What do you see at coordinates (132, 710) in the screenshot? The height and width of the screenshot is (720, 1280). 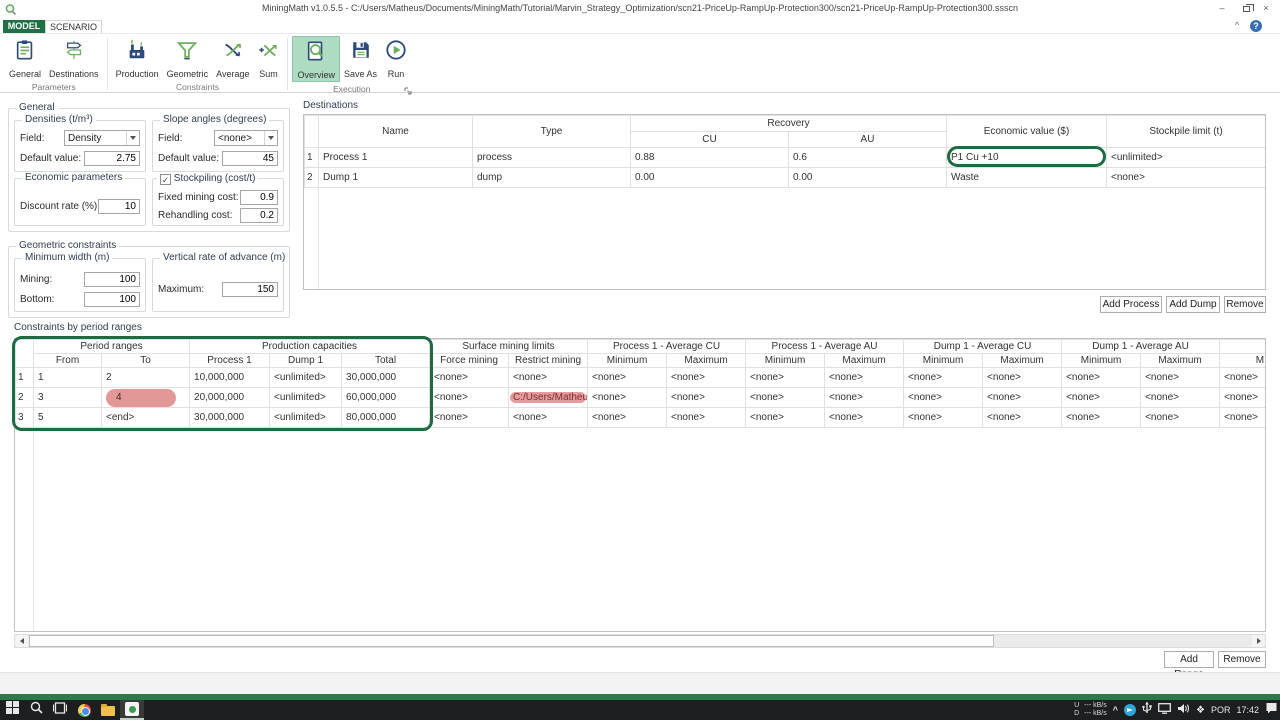 I see `miningmath-taskbar-button` at bounding box center [132, 710].